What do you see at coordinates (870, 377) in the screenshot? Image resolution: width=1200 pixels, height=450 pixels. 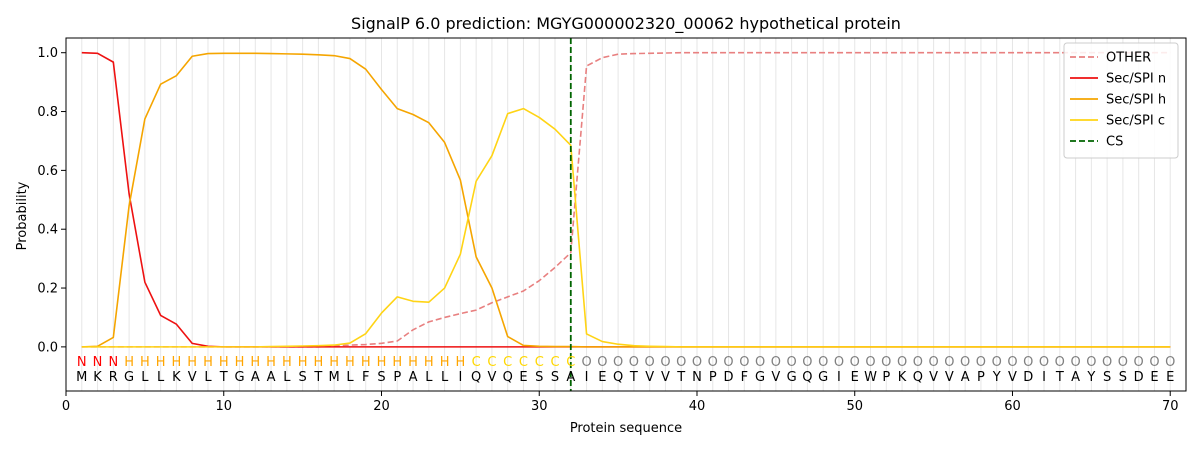 I see `residue-label: W` at bounding box center [870, 377].